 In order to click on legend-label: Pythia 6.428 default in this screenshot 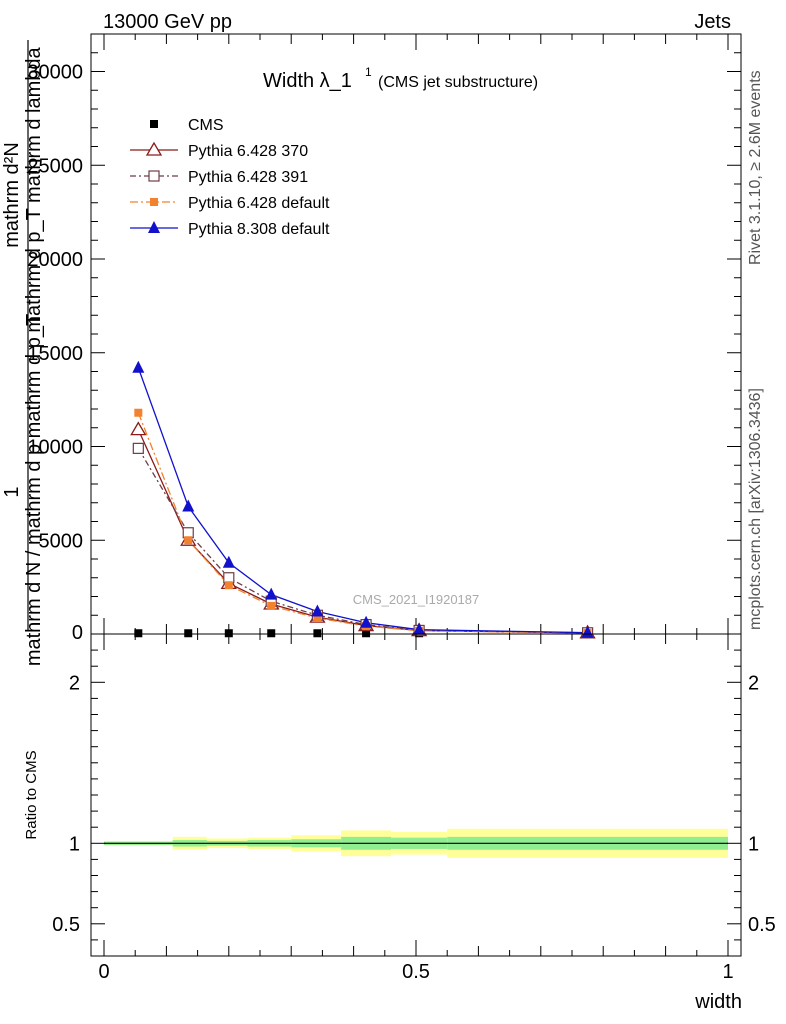, I will do `click(259, 203)`.